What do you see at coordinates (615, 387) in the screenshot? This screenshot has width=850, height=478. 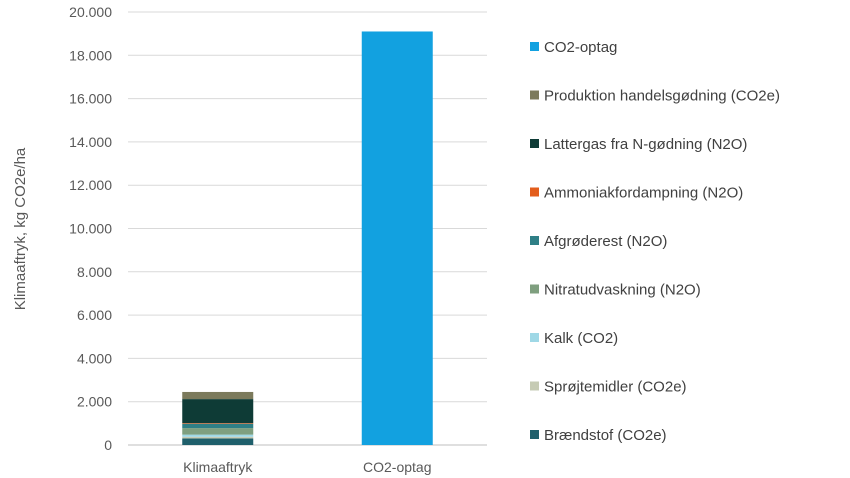 I see `legend-label: Sprøjtemidler (CO2e)` at bounding box center [615, 387].